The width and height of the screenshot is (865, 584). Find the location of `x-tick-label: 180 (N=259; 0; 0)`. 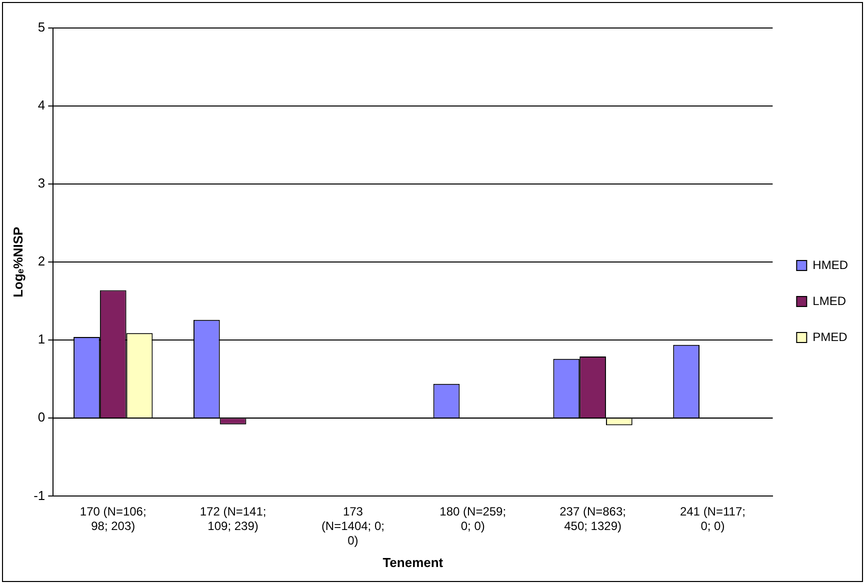

x-tick-label: 180 (N=259; 0; 0) is located at coordinates (473, 519).